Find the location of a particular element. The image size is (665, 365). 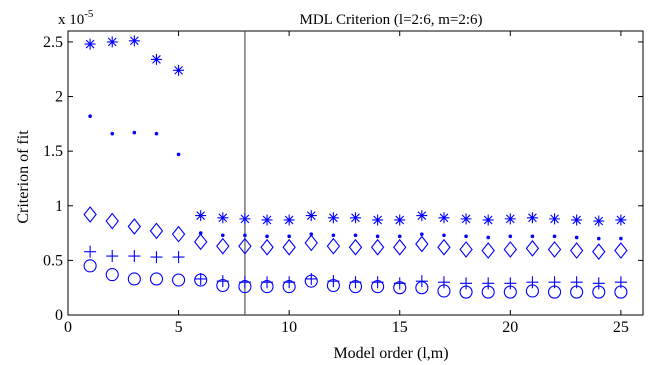

x-tick-label: 15 is located at coordinates (400, 327).